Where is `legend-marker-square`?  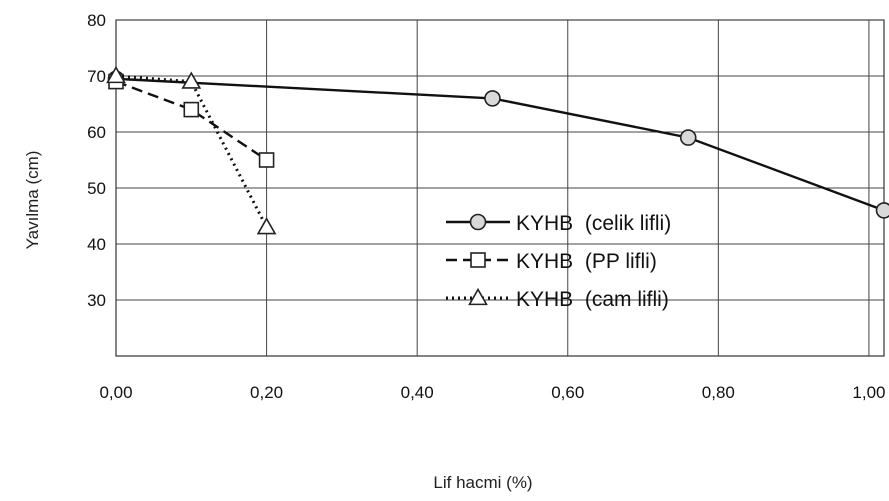
legend-marker-square is located at coordinates (478, 260).